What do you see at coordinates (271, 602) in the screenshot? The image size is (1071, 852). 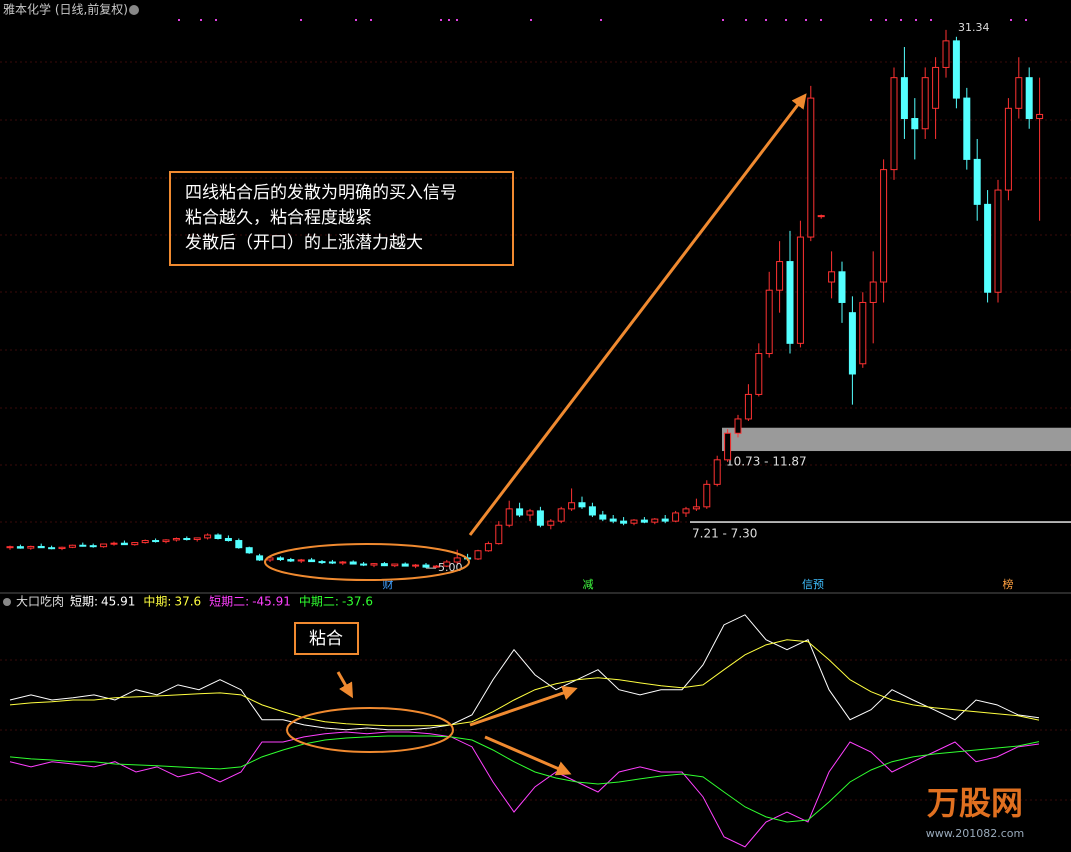 I see `legend-value: -45.91` at bounding box center [271, 602].